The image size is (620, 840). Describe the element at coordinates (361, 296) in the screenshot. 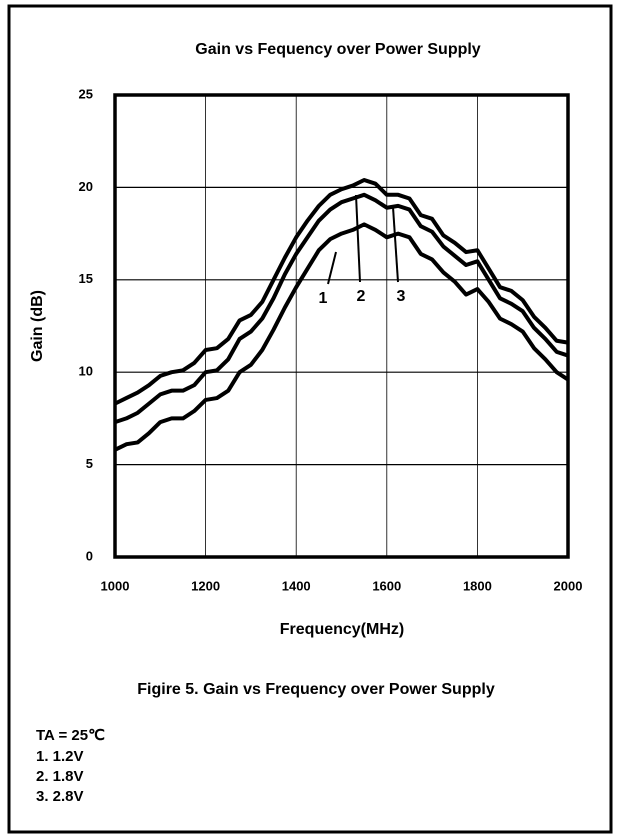

I see `curve-label: 2` at that location.